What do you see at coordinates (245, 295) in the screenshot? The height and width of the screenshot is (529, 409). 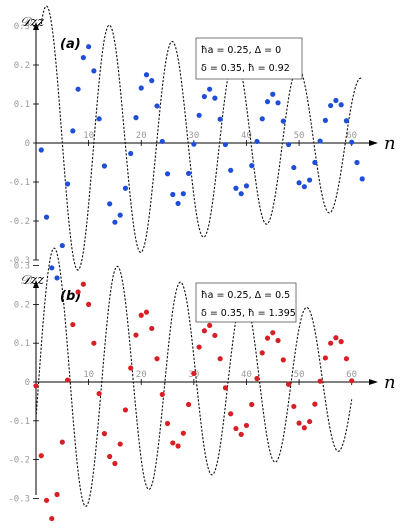 I see `legend-line-1: ħa = 0.25, Δ = 0.5` at bounding box center [245, 295].